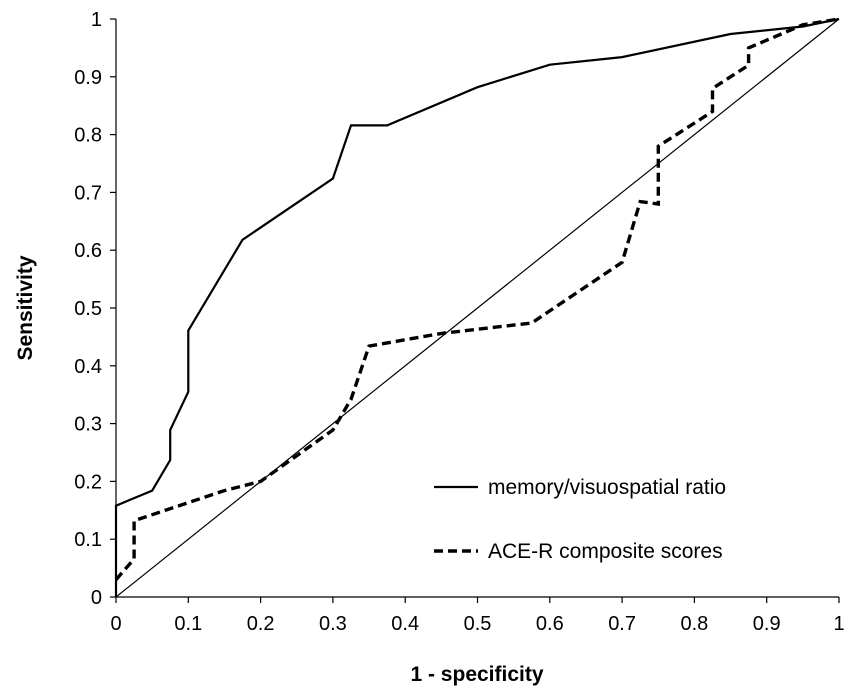 The width and height of the screenshot is (859, 688). What do you see at coordinates (607, 487) in the screenshot?
I see `legend-label-memory-visuospatial: memory/visuospatial ratio` at bounding box center [607, 487].